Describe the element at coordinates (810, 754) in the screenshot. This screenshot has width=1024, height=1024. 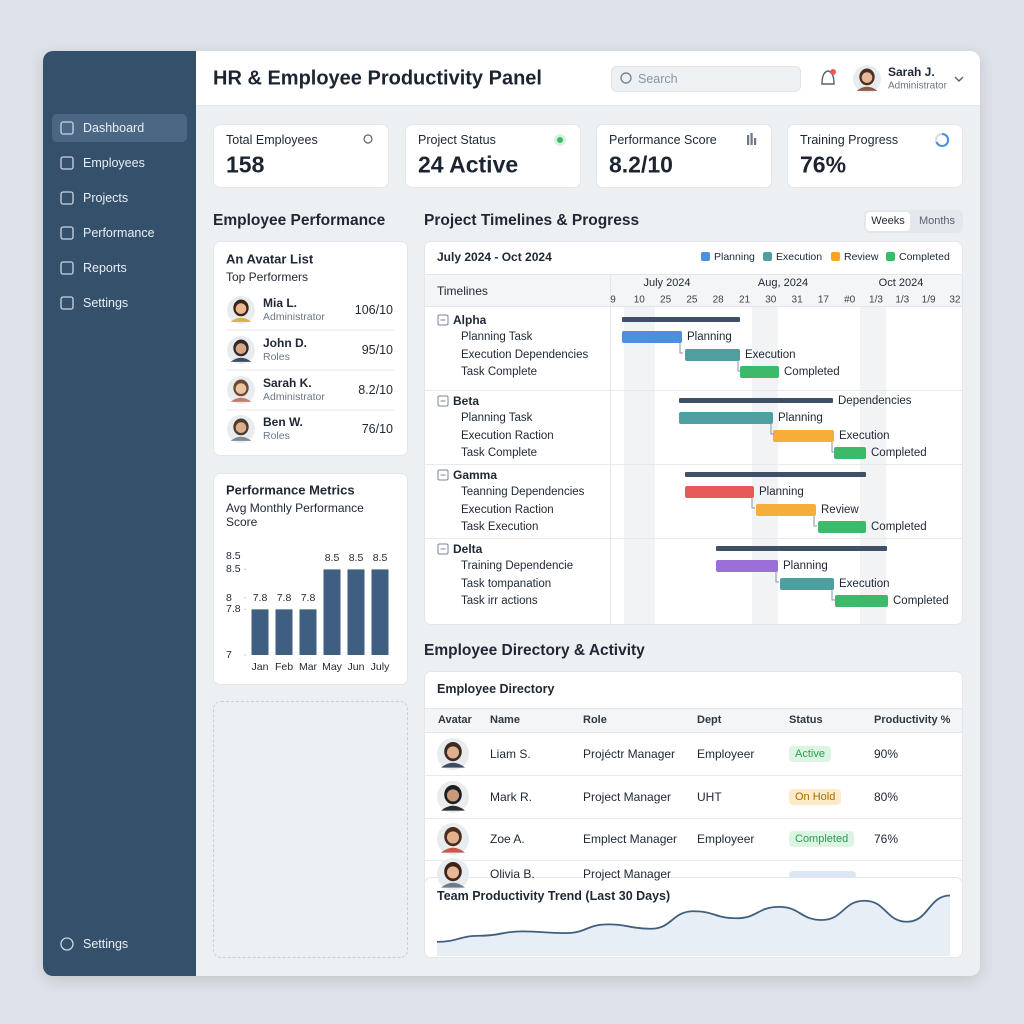
I see `status-pill: Active` at that location.